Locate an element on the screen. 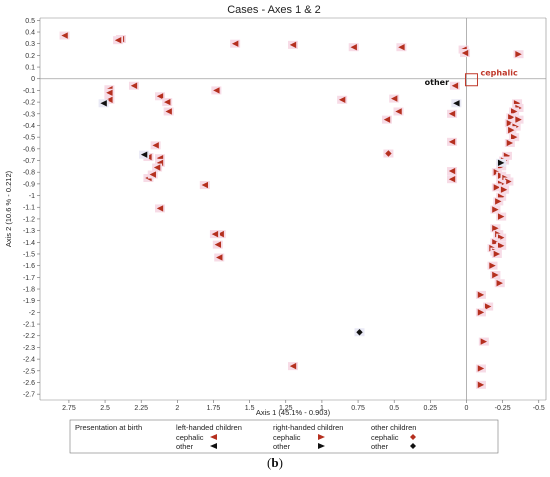 The height and width of the screenshot is (477, 550). y-tick-label: -2.1 is located at coordinates (29, 325).